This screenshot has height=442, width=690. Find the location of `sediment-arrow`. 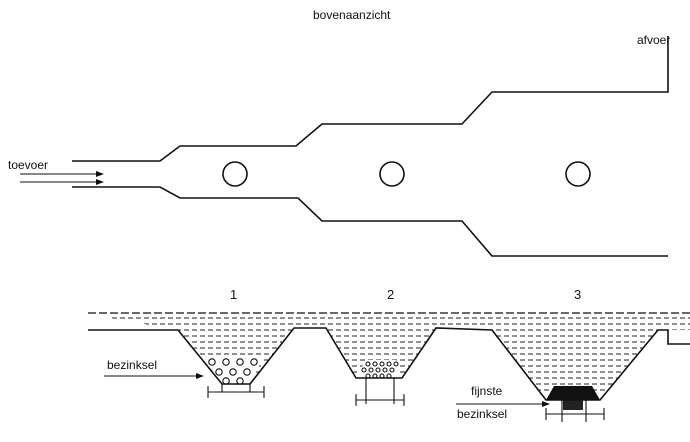

sediment-arrow is located at coordinates (154, 376).